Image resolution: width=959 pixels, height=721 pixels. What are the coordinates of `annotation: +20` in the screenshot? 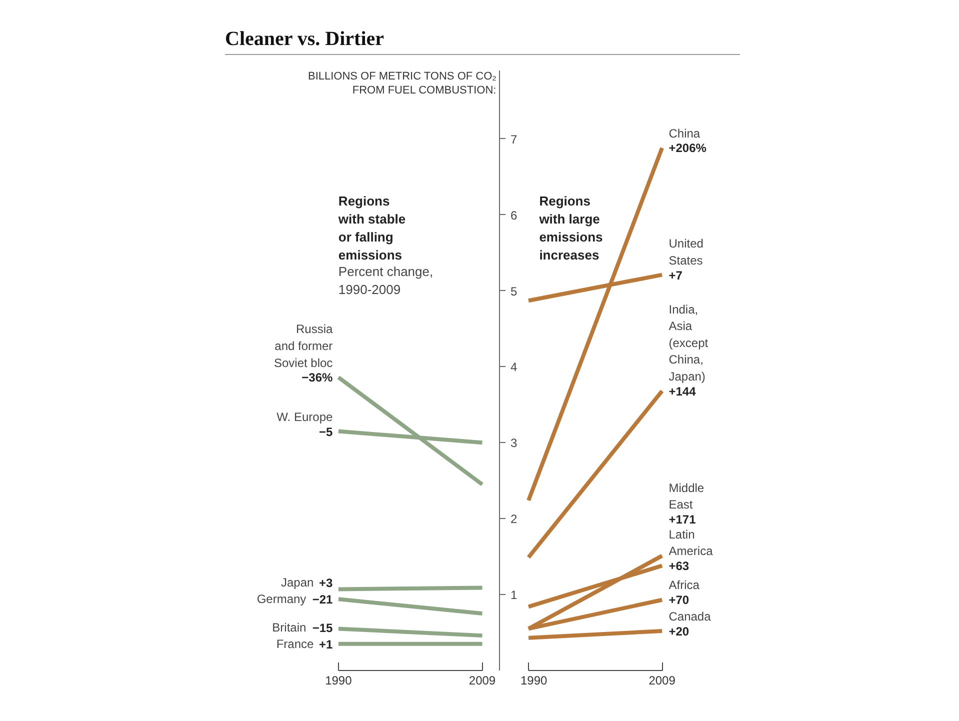 It's located at (679, 631).